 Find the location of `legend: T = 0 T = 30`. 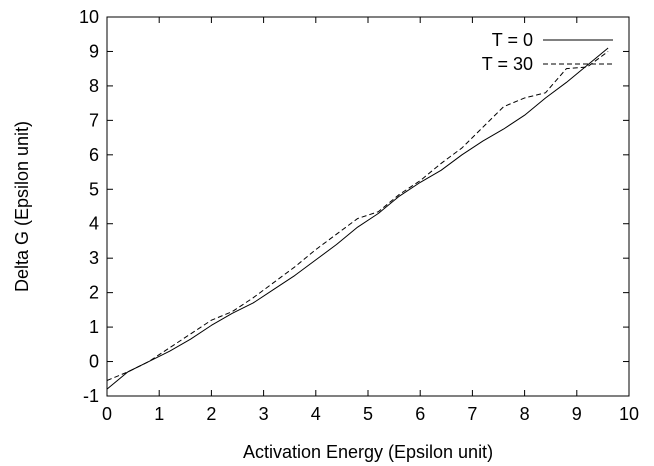

legend: T = 0 T = 30 is located at coordinates (547, 52).